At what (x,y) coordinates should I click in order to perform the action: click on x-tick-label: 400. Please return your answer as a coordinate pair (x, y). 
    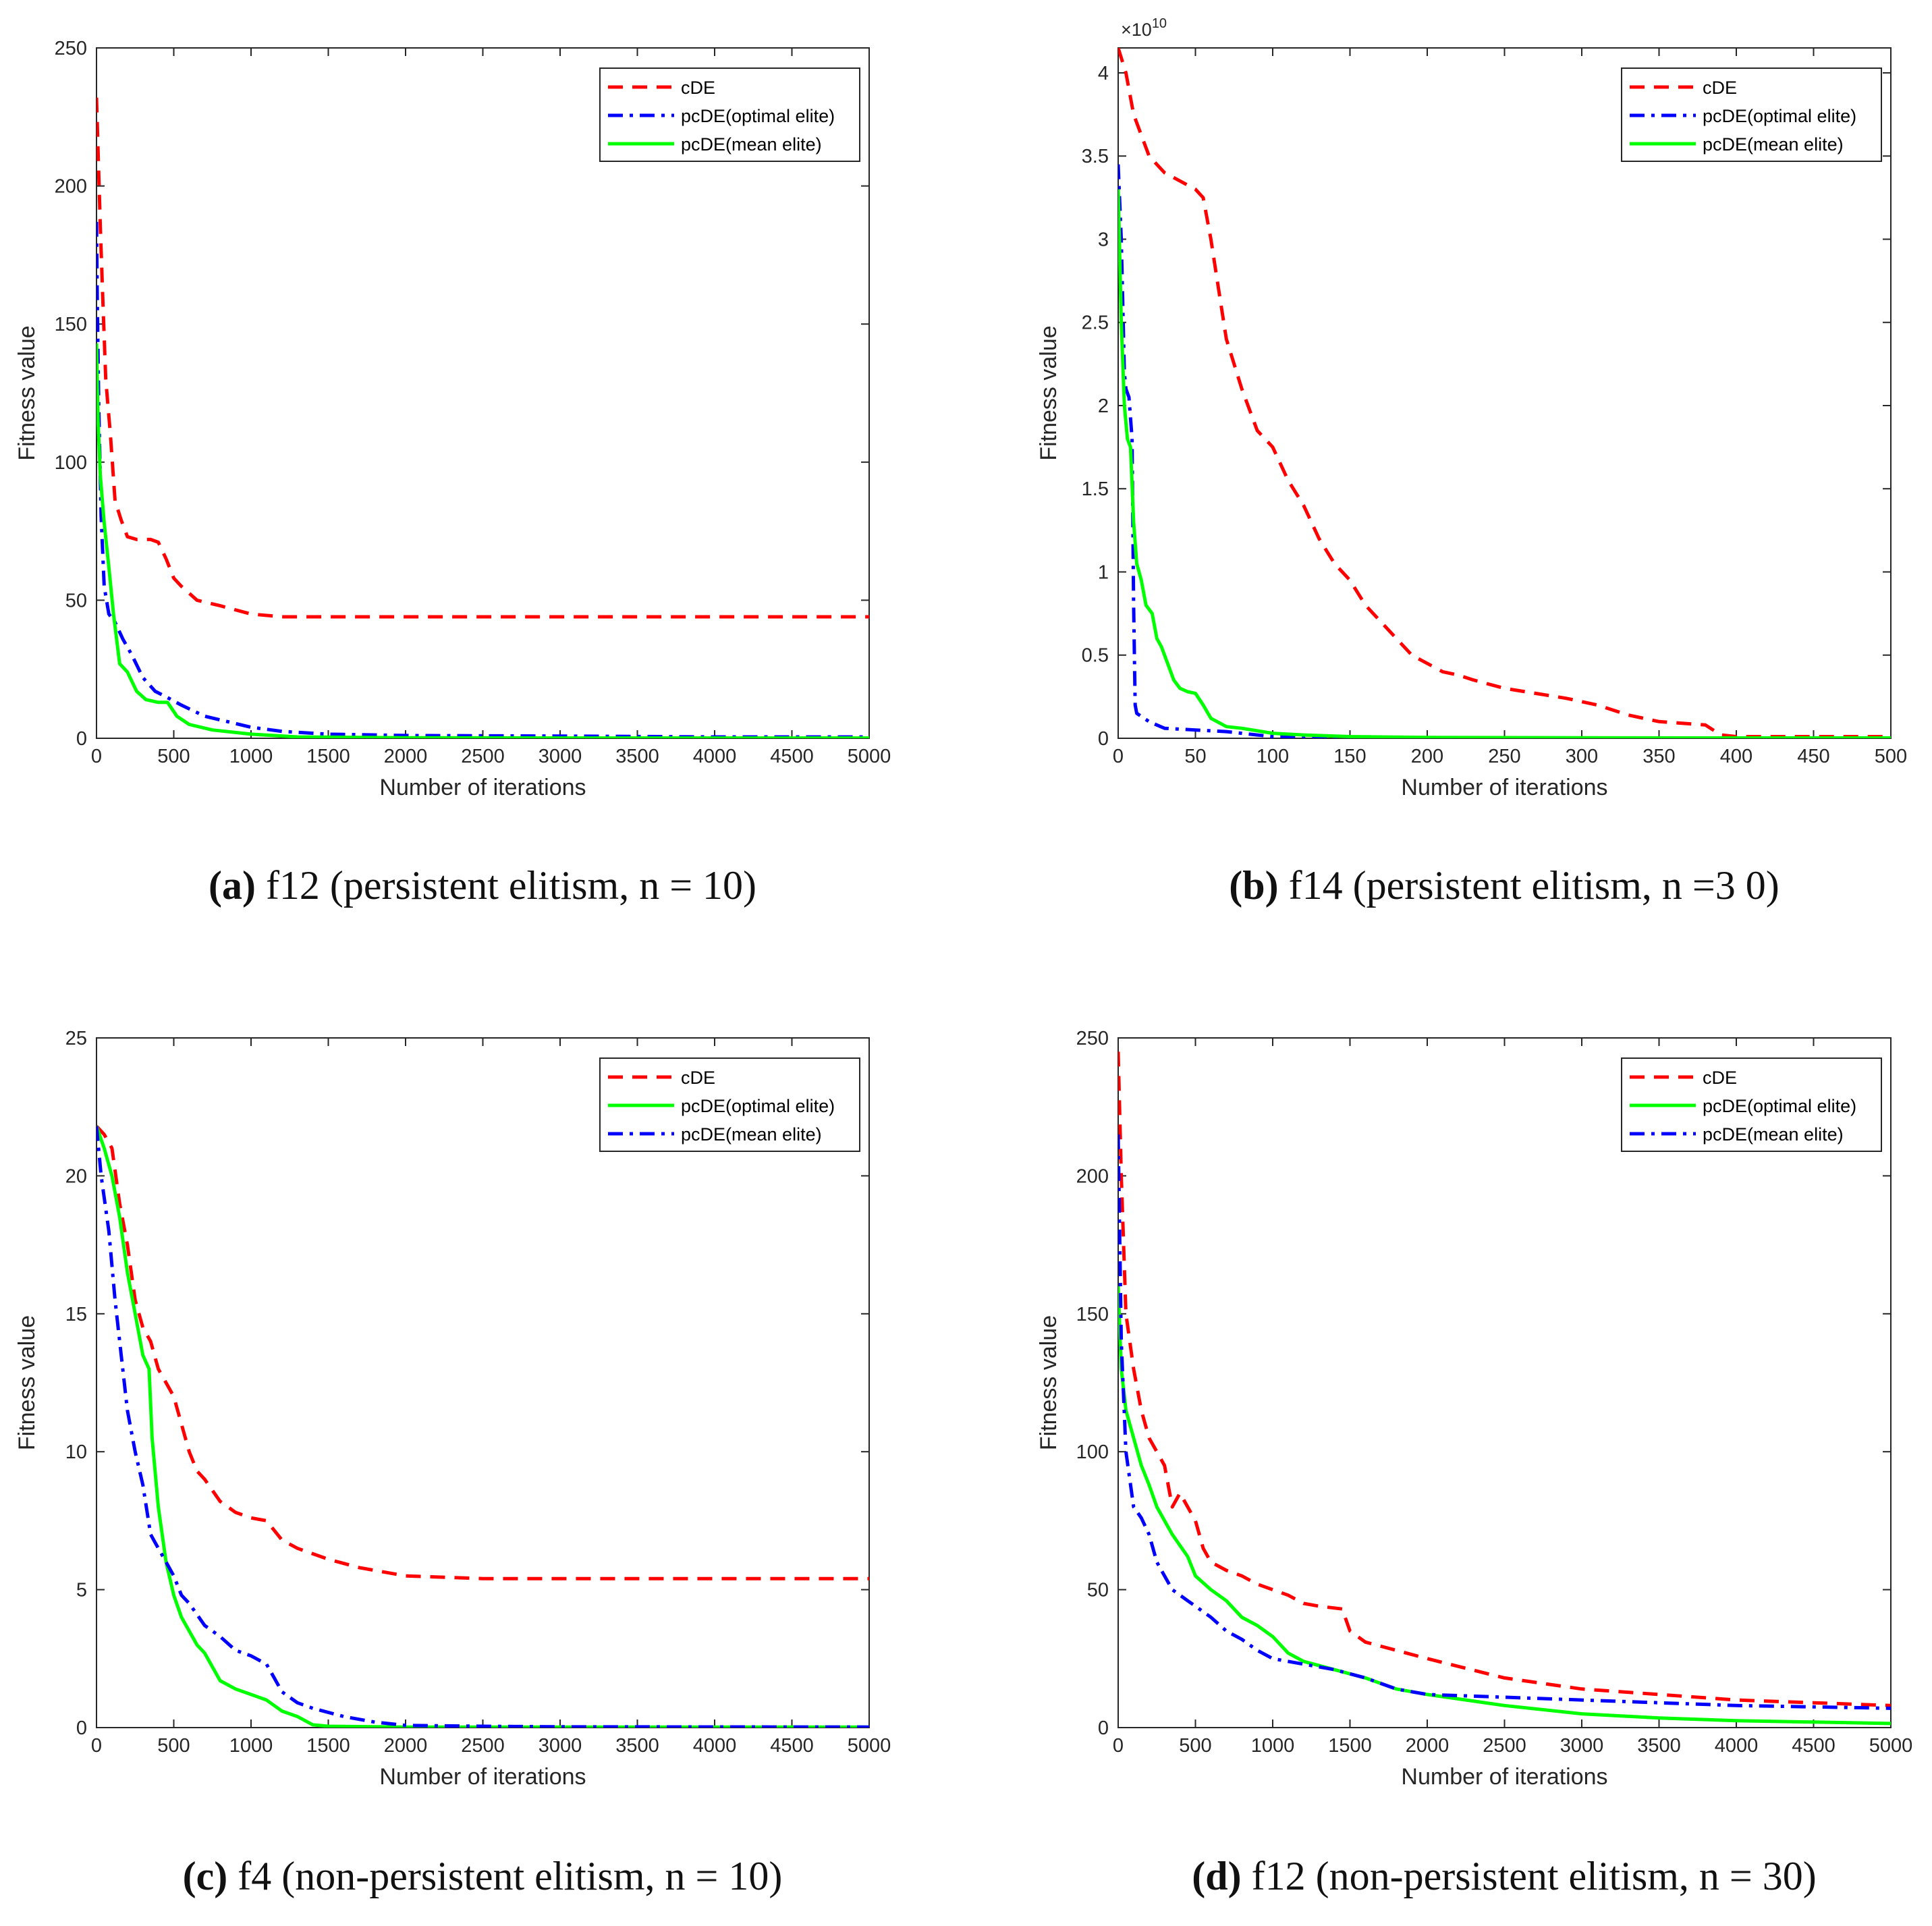
    Looking at the image, I should click on (1736, 756).